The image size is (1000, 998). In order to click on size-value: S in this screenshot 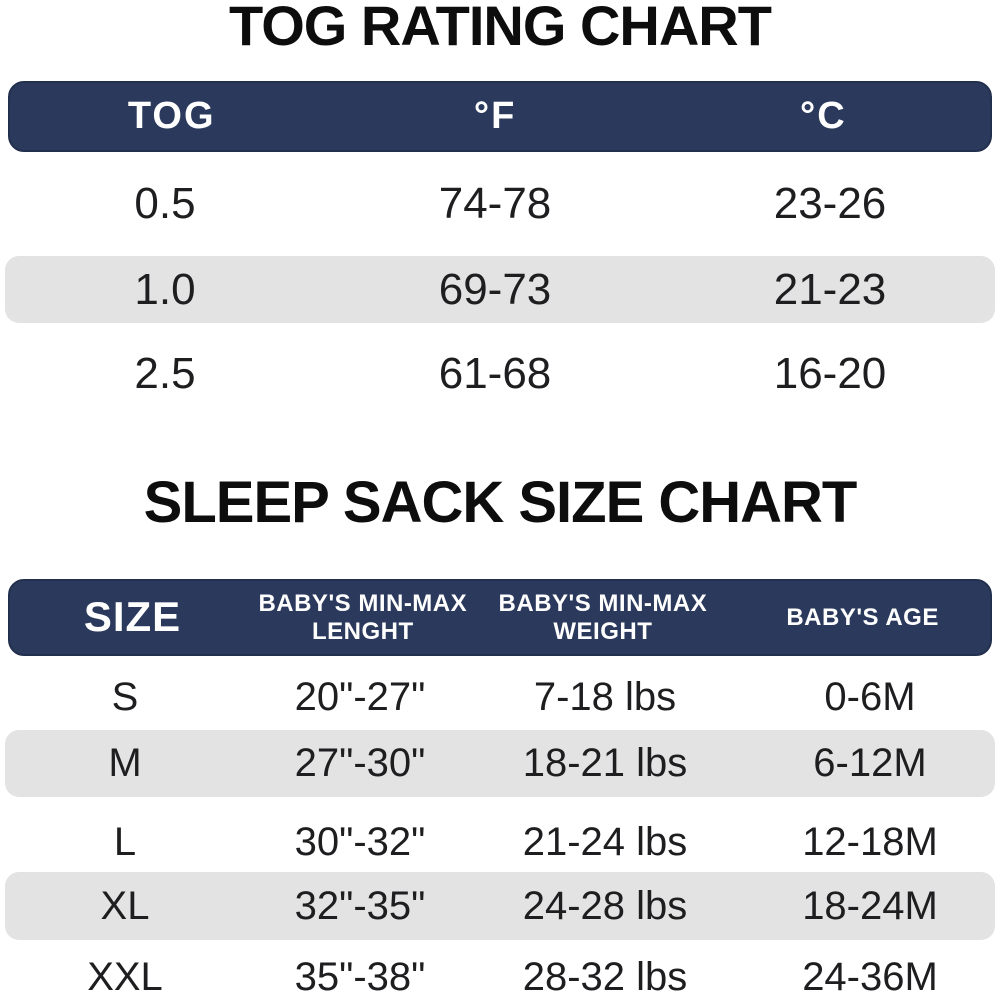, I will do `click(125, 696)`.